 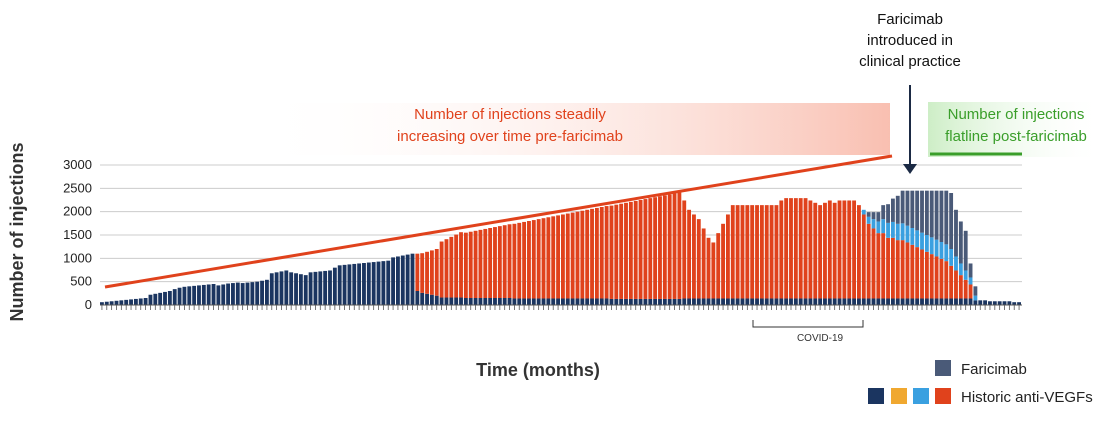 I want to click on legend-label-faricimab: Faricimab, so click(x=994, y=369).